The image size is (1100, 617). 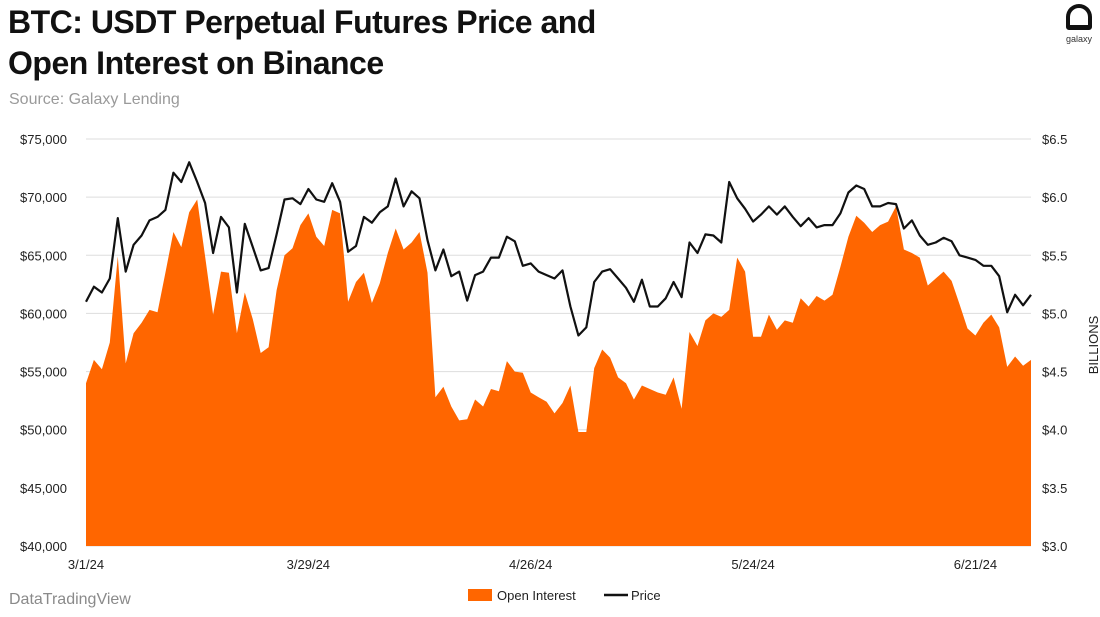 I want to click on legend-label-price: Price, so click(x=646, y=595).